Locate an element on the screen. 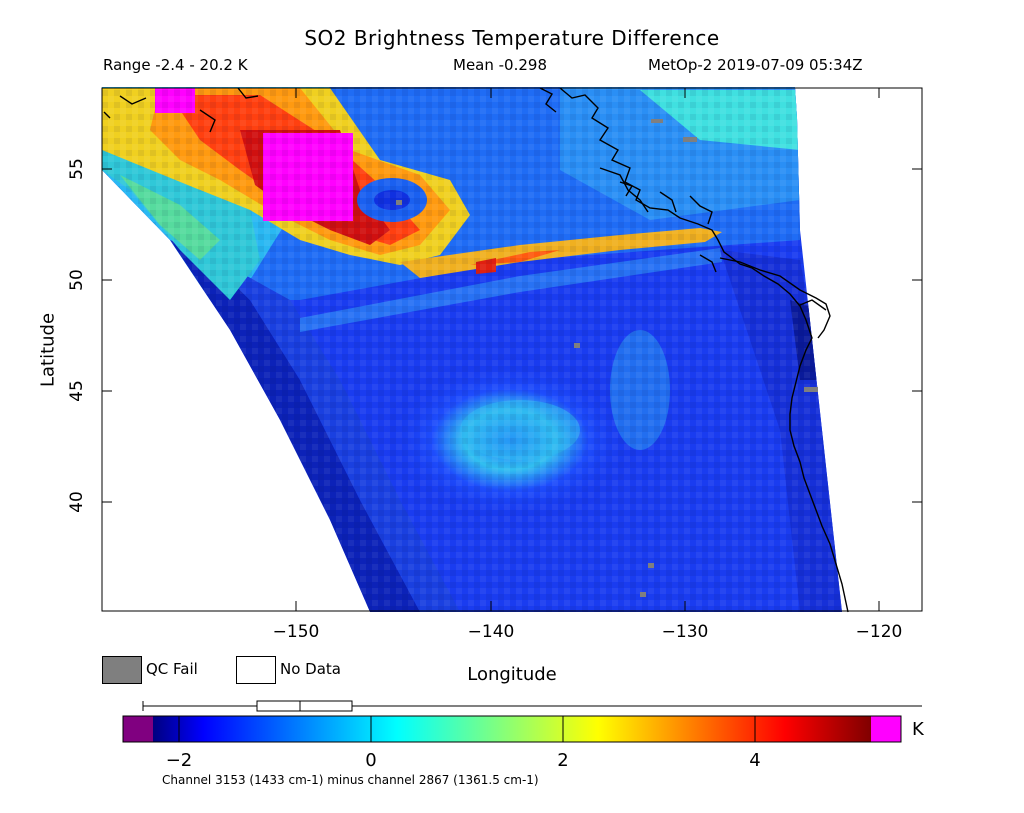 The width and height of the screenshot is (1024, 813). mean-text: Mean -0.298 is located at coordinates (500, 65).